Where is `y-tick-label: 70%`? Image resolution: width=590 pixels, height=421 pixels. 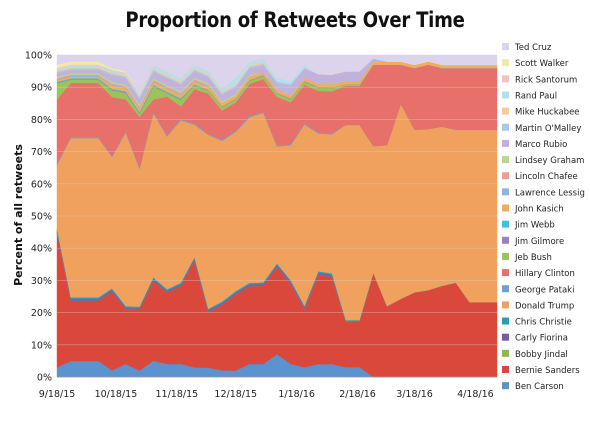 y-tick-label: 70% is located at coordinates (41, 152).